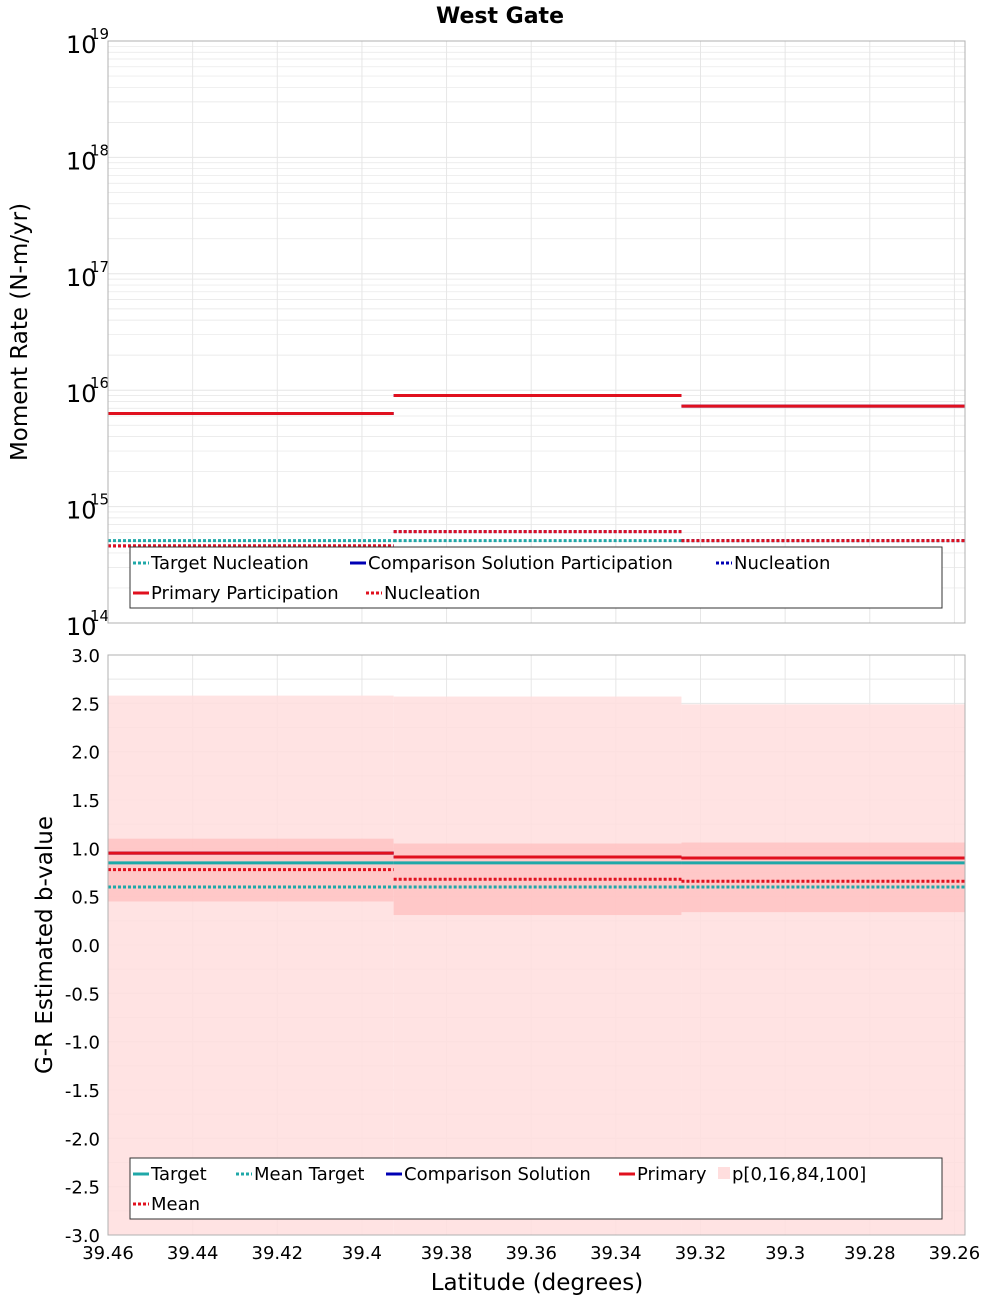 The height and width of the screenshot is (1304, 1000). I want to click on x-axis-label: Latitude (degrees), so click(537, 1283).